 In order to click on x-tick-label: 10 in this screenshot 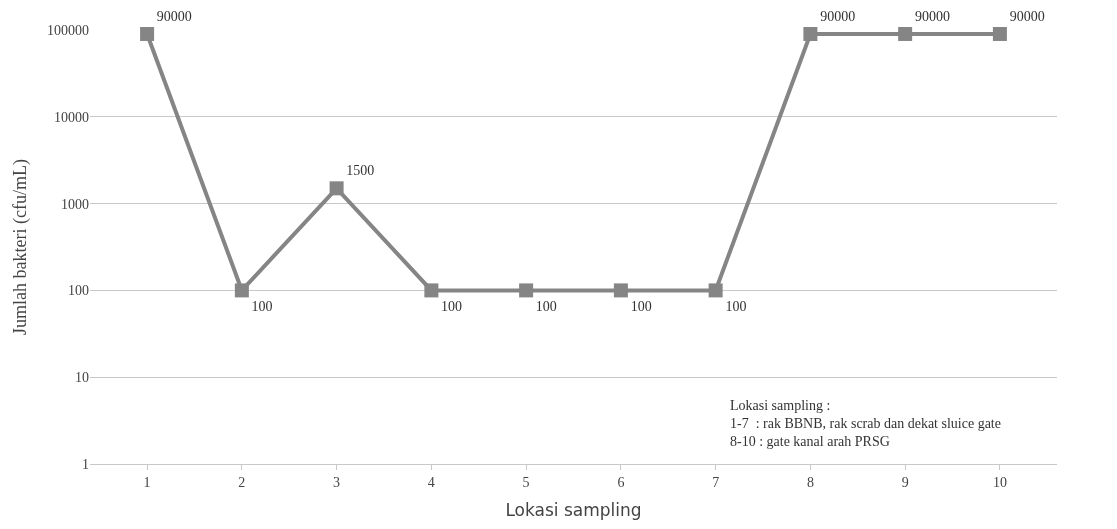, I will do `click(999, 482)`.